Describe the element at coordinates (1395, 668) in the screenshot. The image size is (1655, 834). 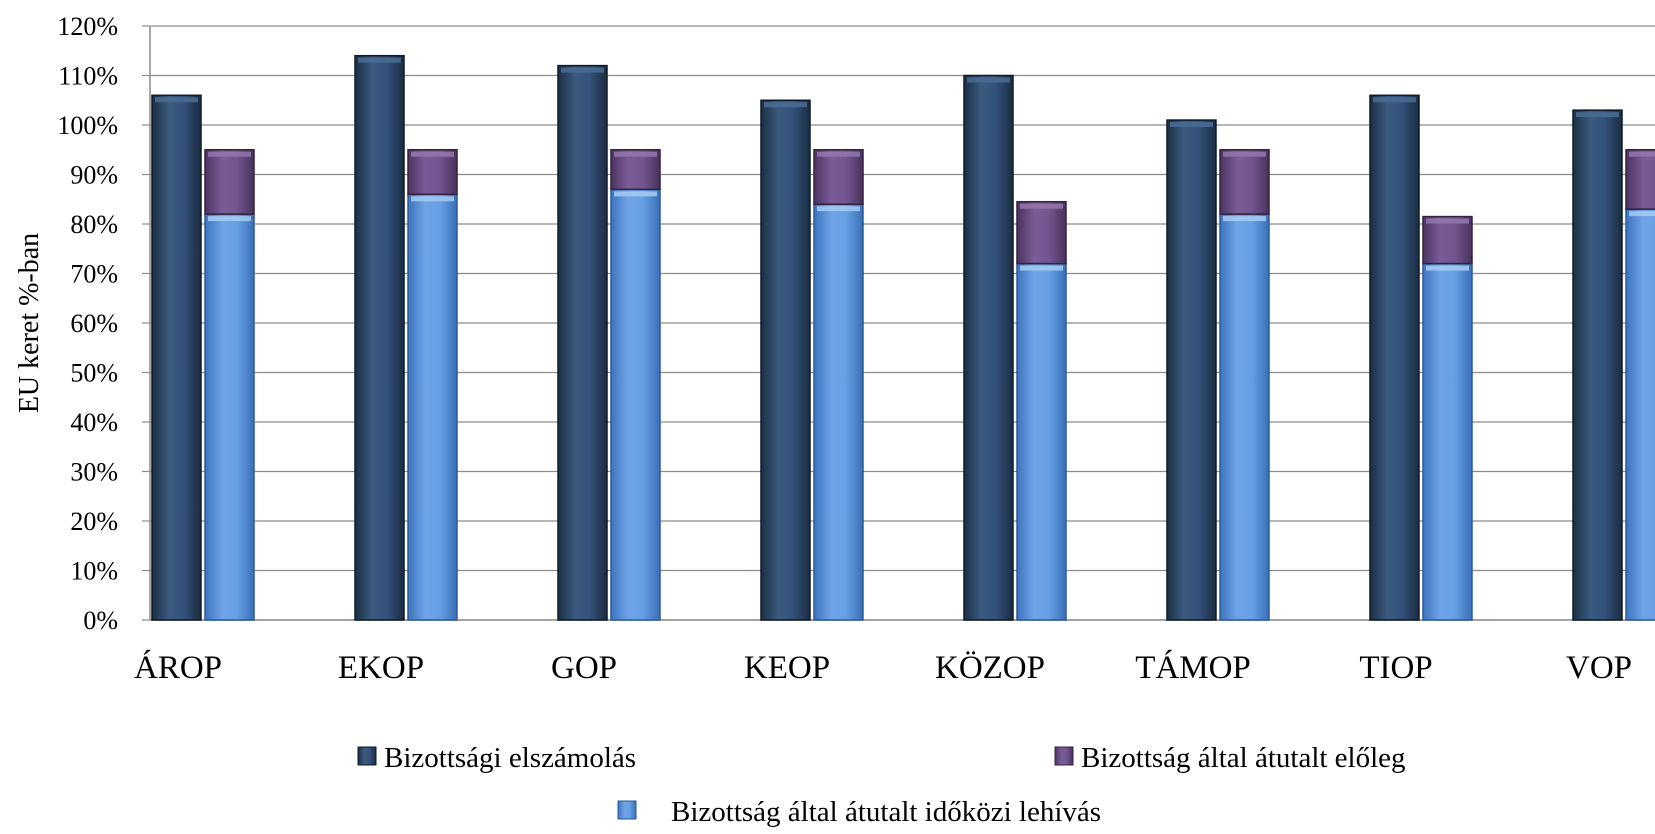
I see `category-label-6: TIOP` at that location.